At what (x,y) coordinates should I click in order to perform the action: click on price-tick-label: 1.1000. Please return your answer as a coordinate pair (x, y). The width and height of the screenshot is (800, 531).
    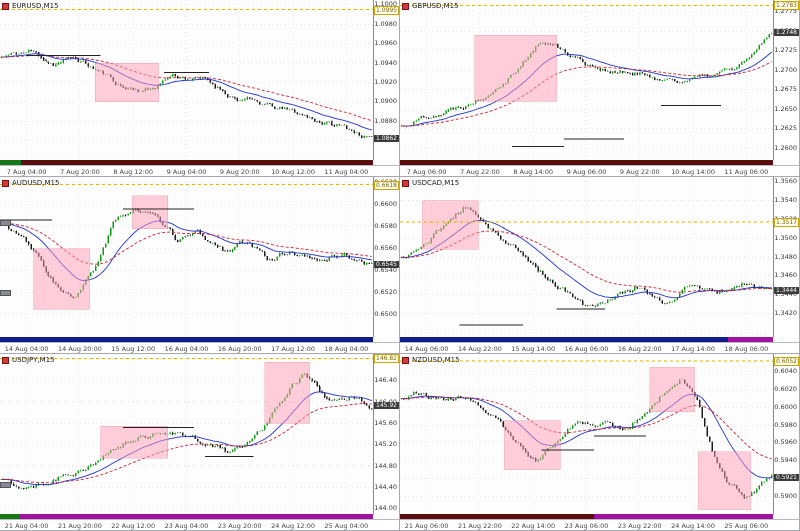
    Looking at the image, I should click on (385, 4).